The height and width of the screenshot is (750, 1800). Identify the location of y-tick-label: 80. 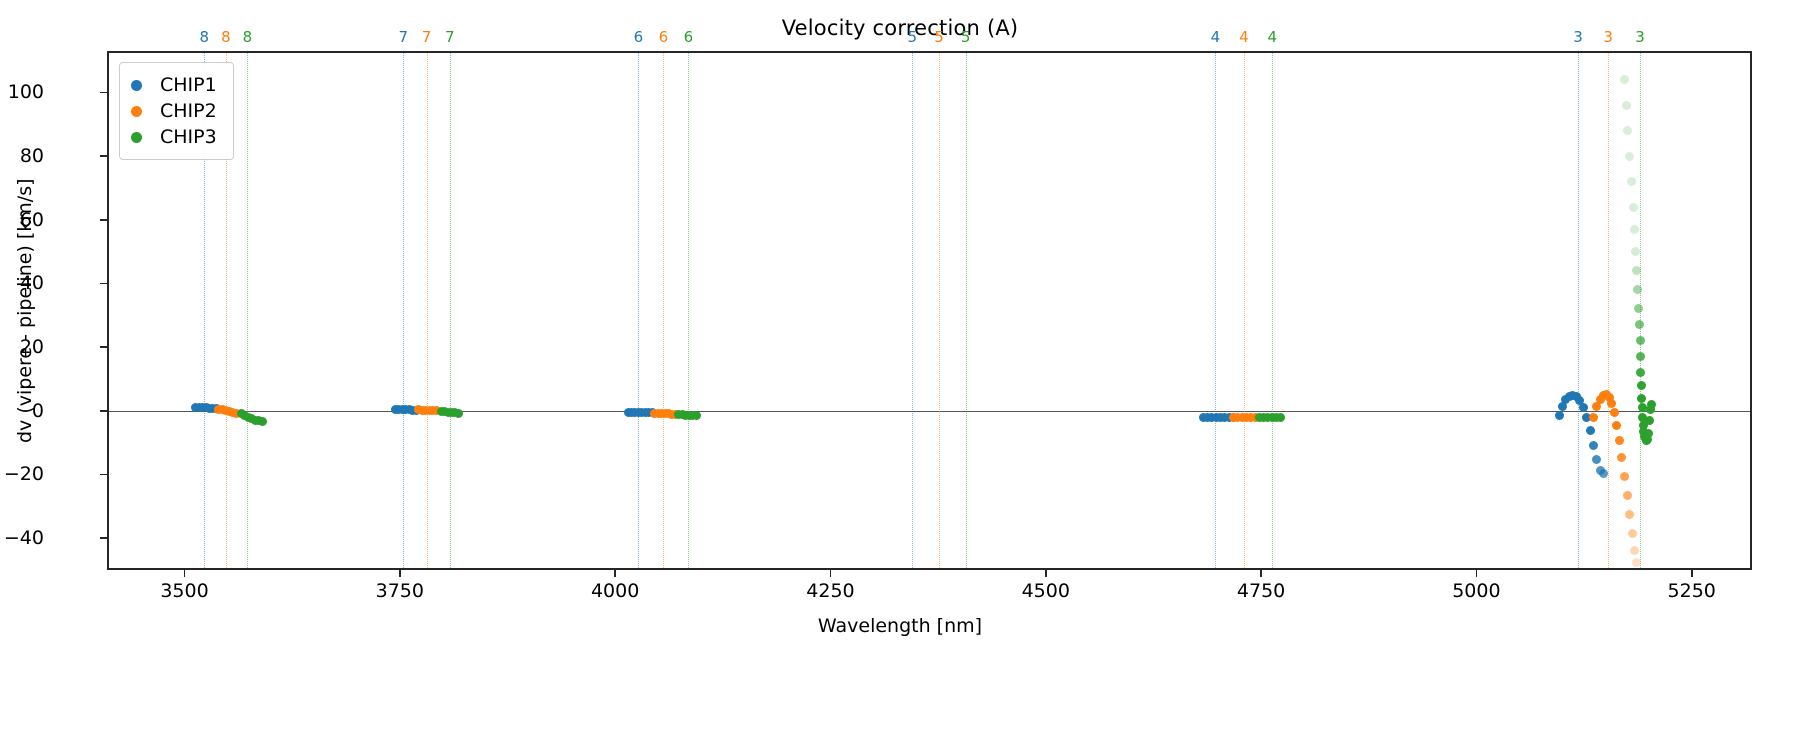
(31, 156).